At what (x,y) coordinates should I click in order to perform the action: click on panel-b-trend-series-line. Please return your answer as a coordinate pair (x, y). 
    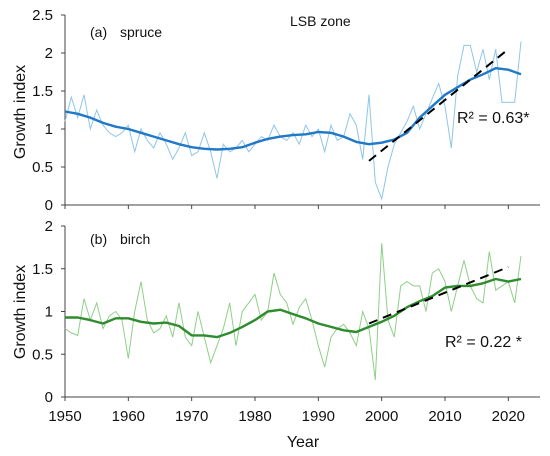
    Looking at the image, I should click on (438, 295).